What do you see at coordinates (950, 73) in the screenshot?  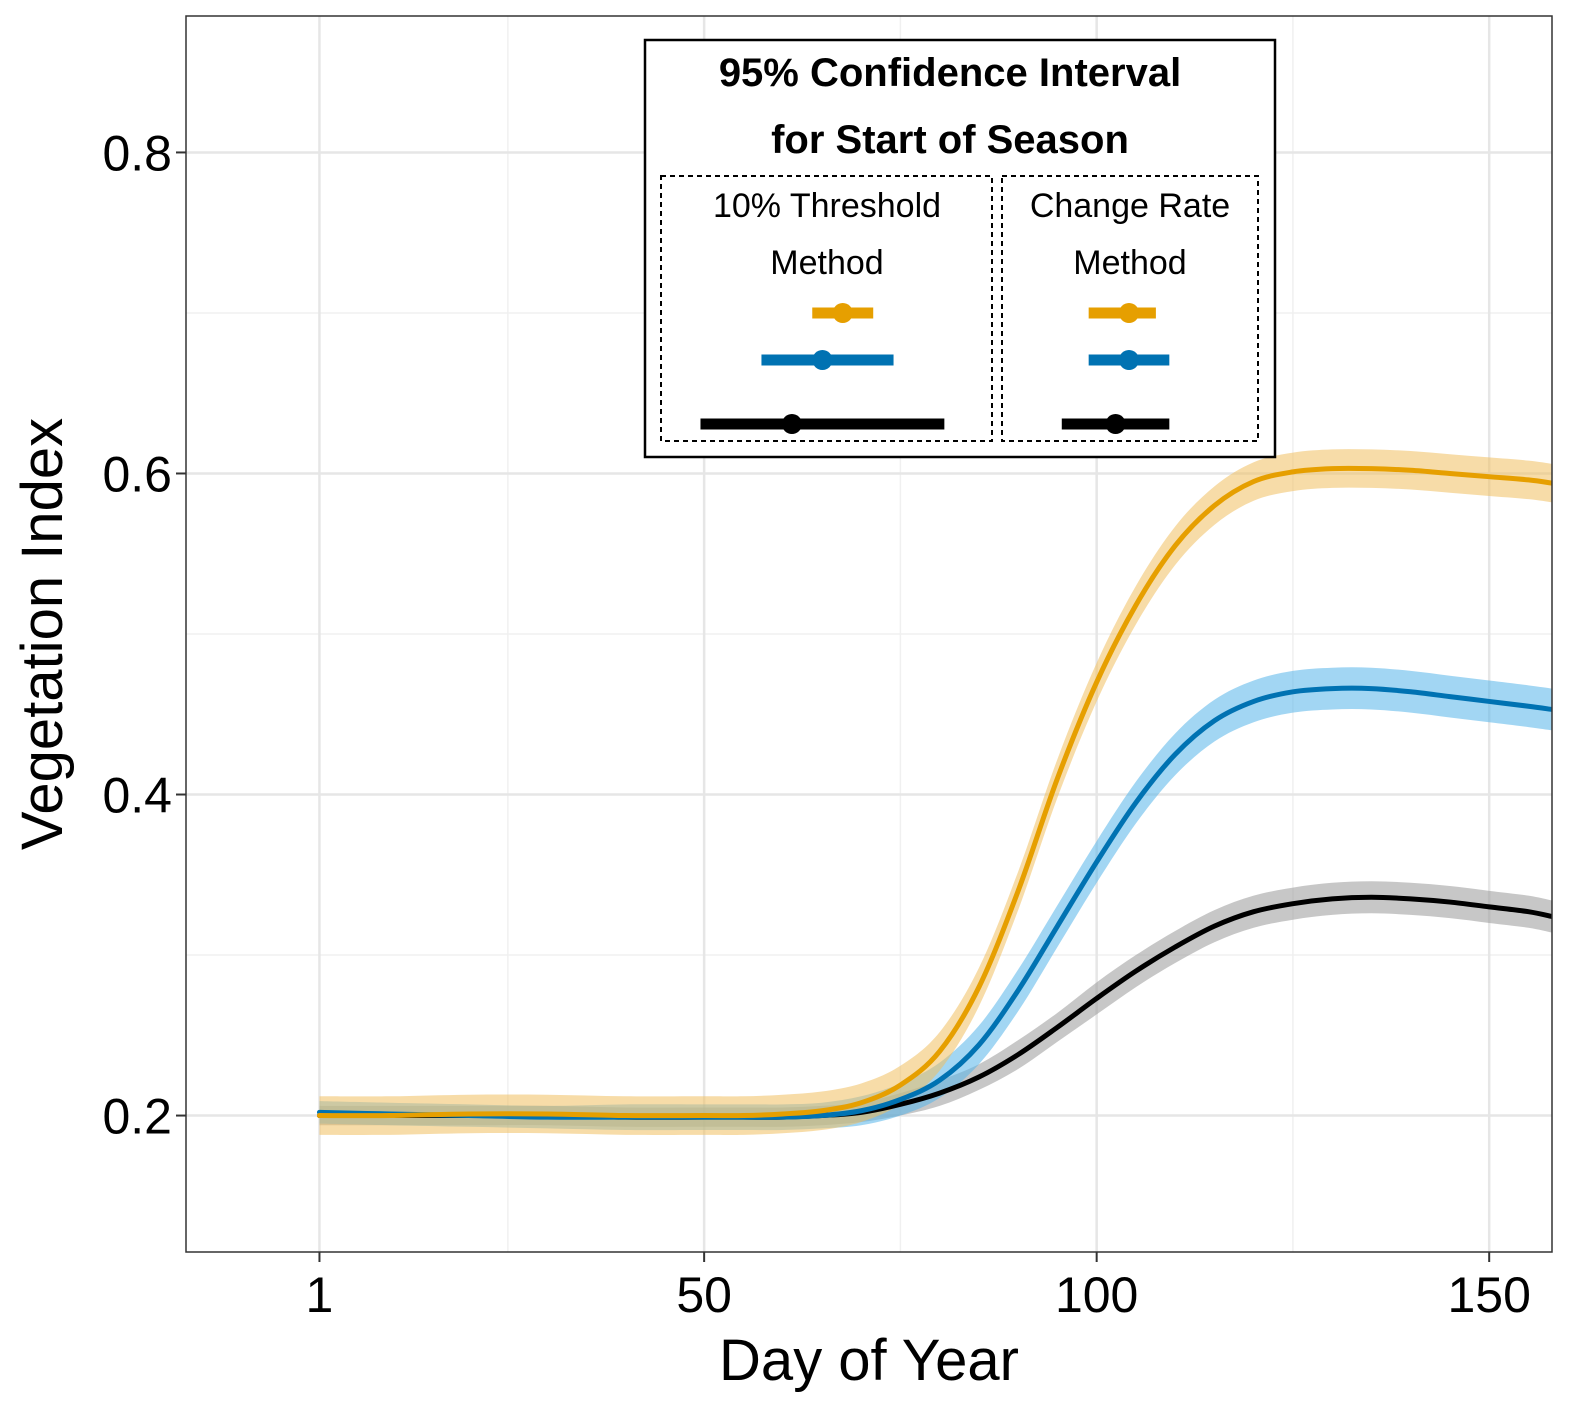 I see `legend-title-line-1: 95% Confidence Interval` at bounding box center [950, 73].